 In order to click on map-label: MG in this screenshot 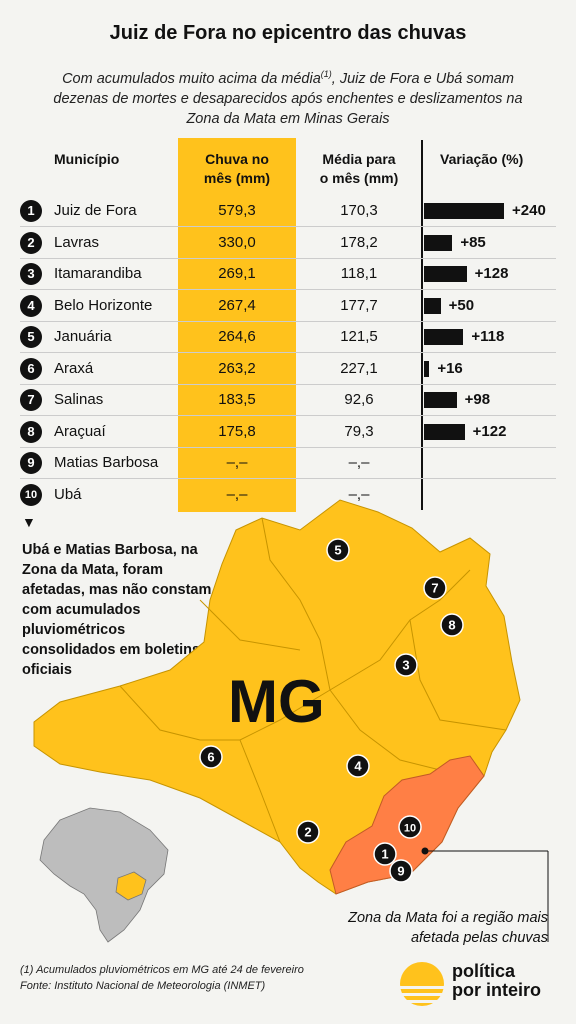, I will do `click(276, 701)`.